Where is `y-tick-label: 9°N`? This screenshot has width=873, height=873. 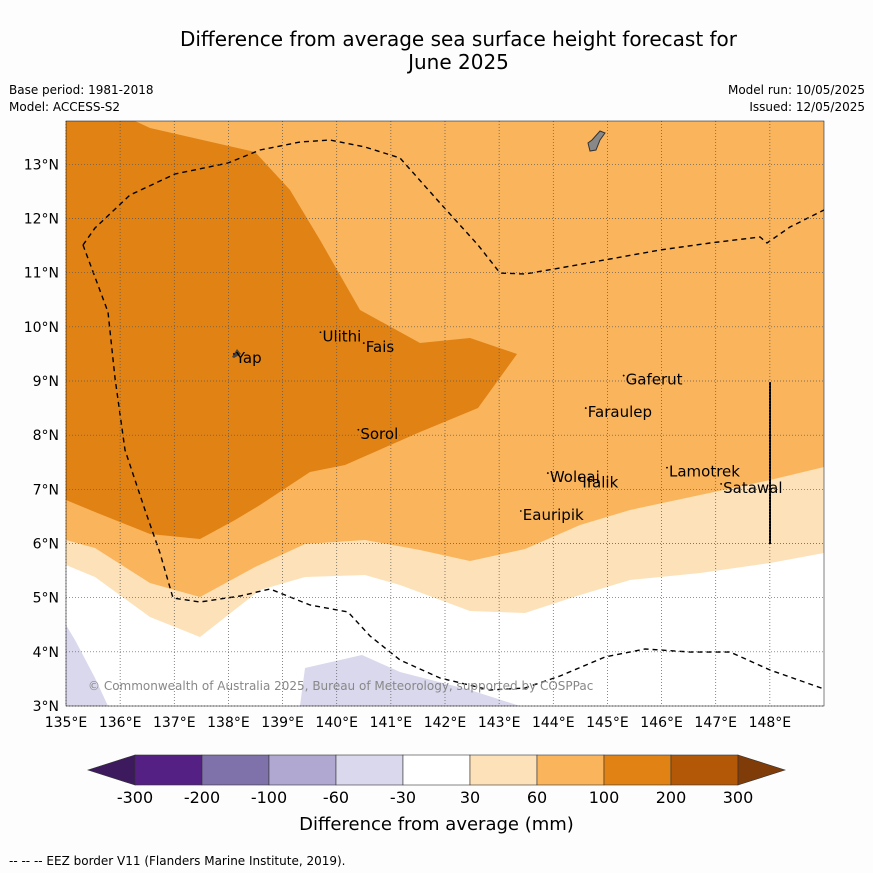
y-tick-label: 9°N is located at coordinates (46, 382).